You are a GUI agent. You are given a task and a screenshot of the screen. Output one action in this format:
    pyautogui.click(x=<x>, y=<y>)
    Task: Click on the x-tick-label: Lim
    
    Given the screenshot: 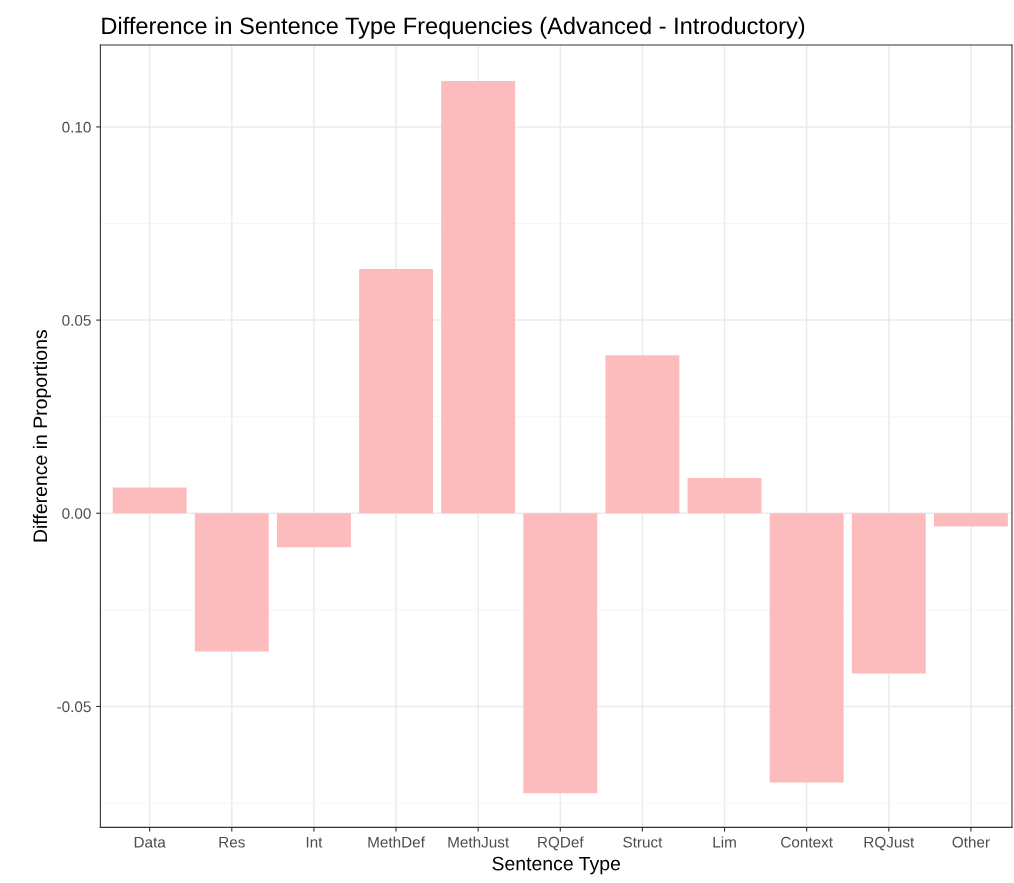 What is the action you would take?
    pyautogui.click(x=724, y=842)
    